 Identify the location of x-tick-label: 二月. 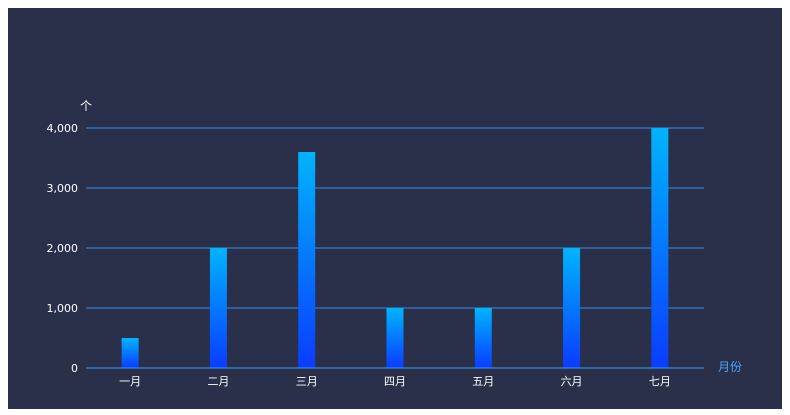
(218, 381).